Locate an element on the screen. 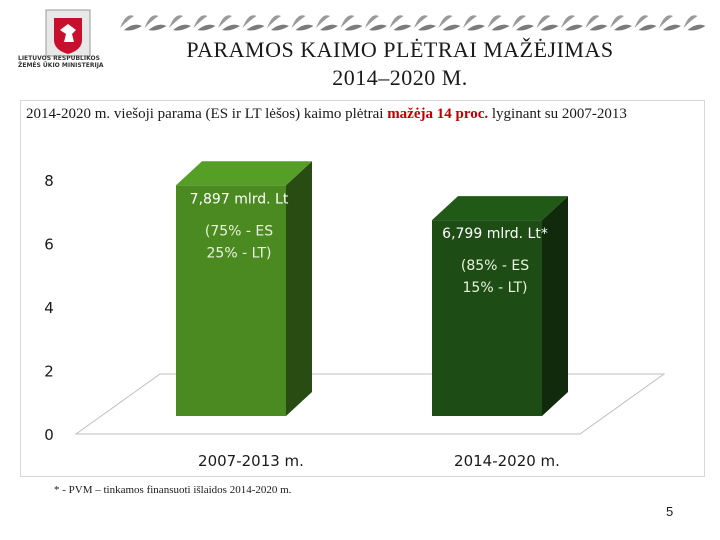 The image size is (720, 540). y-tick-label: 0 is located at coordinates (49, 435).